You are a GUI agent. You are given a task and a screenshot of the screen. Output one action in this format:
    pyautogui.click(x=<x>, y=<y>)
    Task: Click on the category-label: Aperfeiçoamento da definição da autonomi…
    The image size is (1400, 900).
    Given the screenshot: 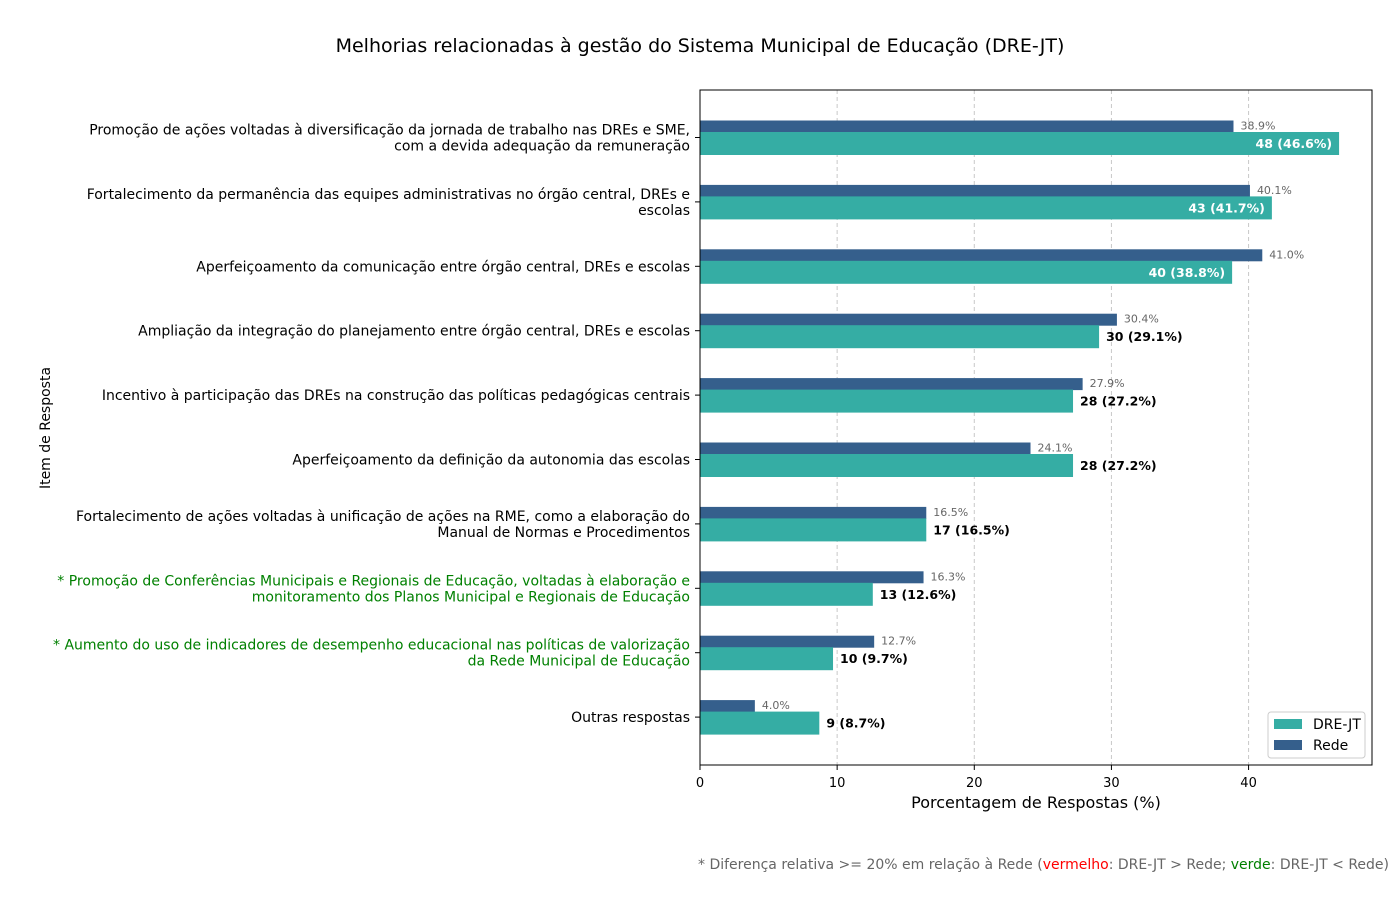 What is the action you would take?
    pyautogui.click(x=491, y=461)
    